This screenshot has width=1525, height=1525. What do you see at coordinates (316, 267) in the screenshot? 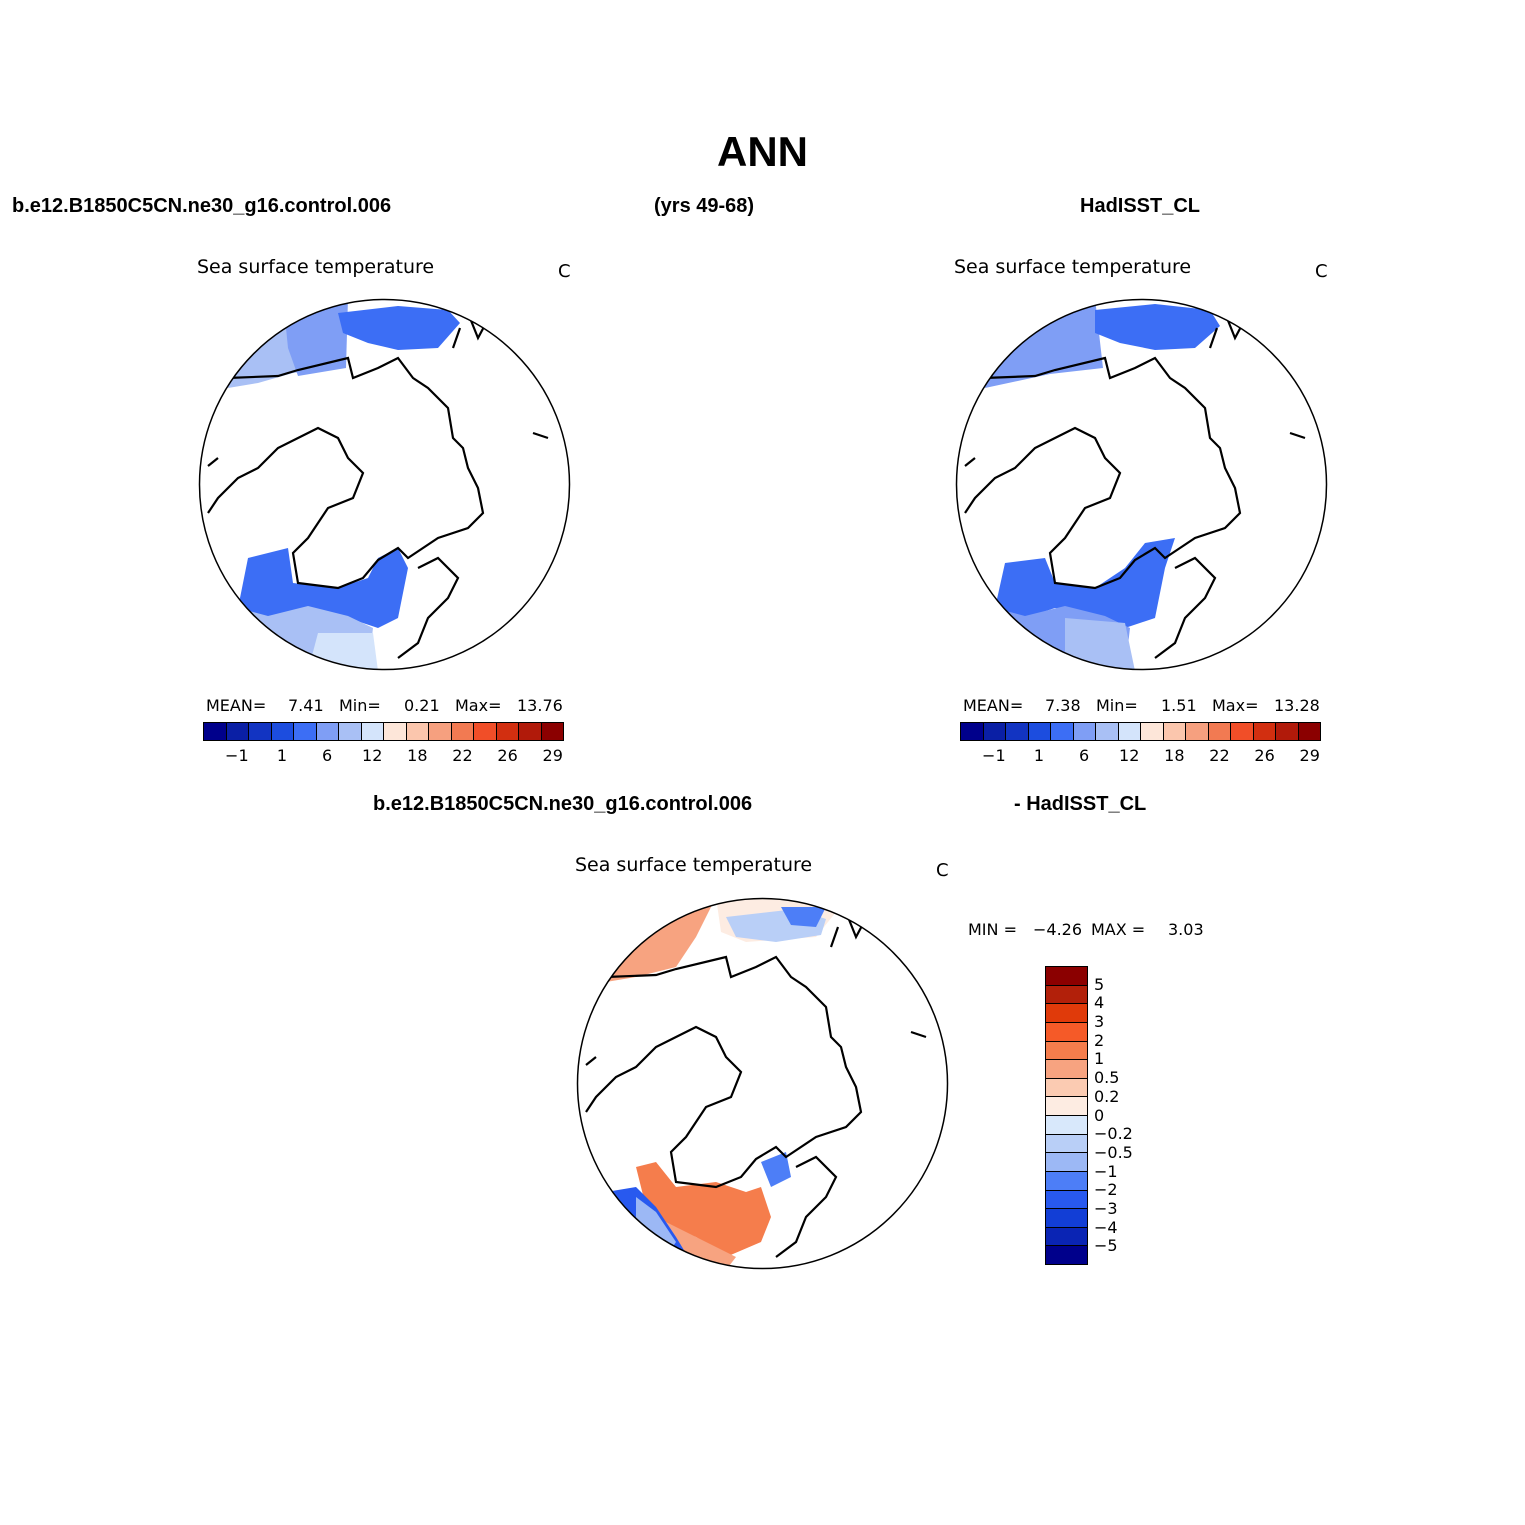
I see `model-panel-title: Sea surface temperature` at bounding box center [316, 267].